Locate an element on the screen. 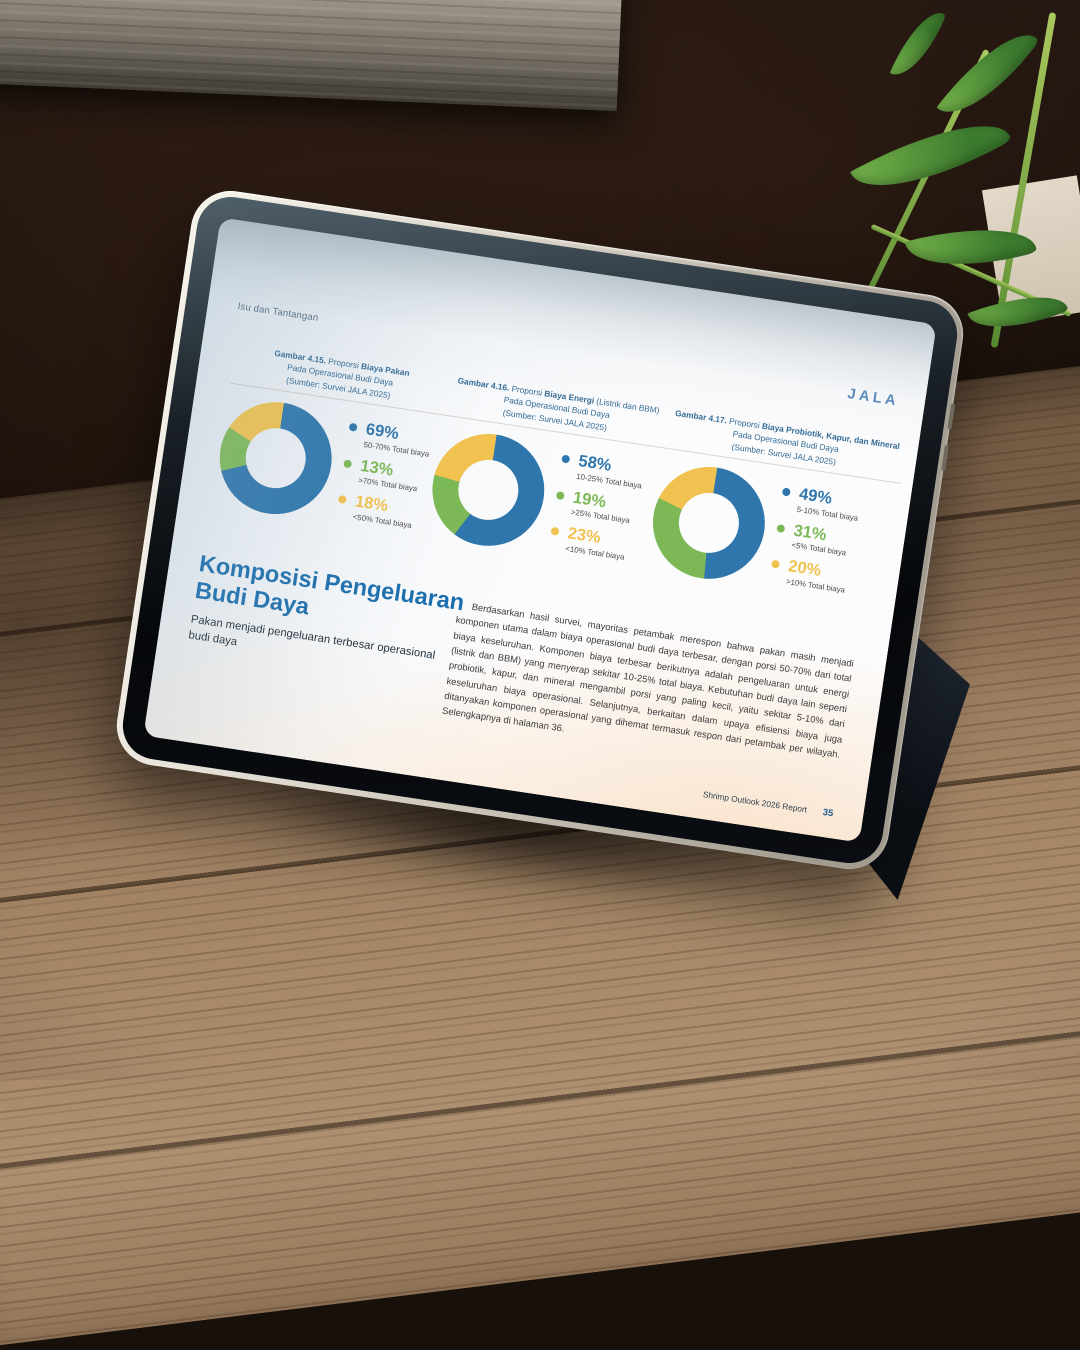 This screenshot has width=1080, height=1350. jala-logo: JALA is located at coordinates (873, 398).